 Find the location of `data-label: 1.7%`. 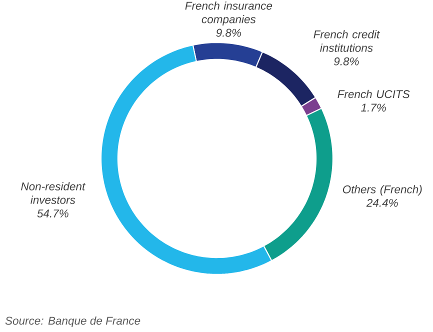

data-label: 1.7% is located at coordinates (373, 108).